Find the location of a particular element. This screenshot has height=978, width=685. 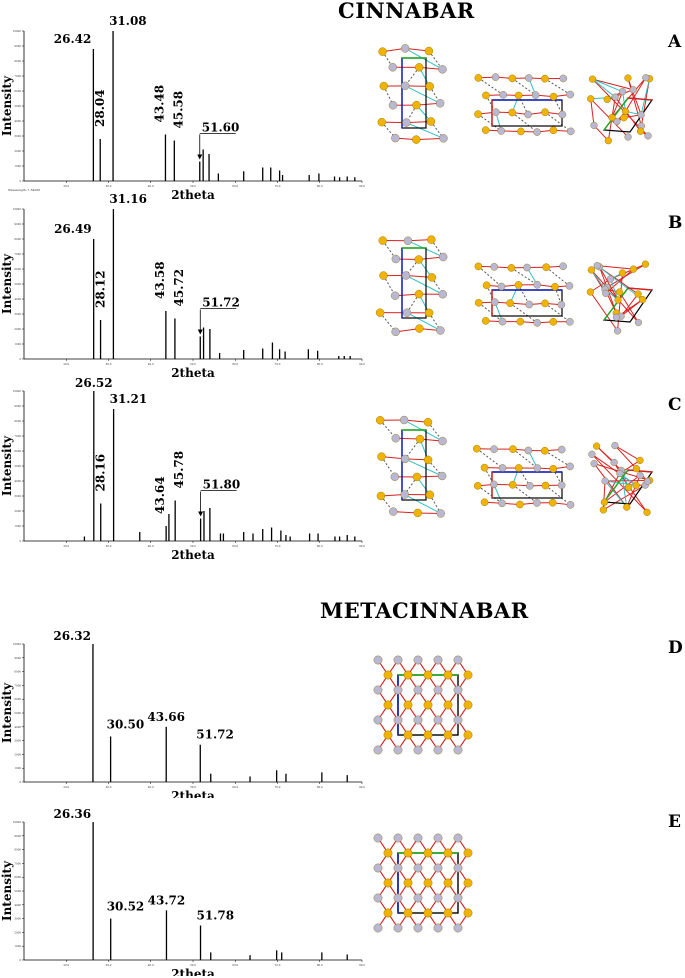

x-tick-label: 50.0 is located at coordinates (193, 546).